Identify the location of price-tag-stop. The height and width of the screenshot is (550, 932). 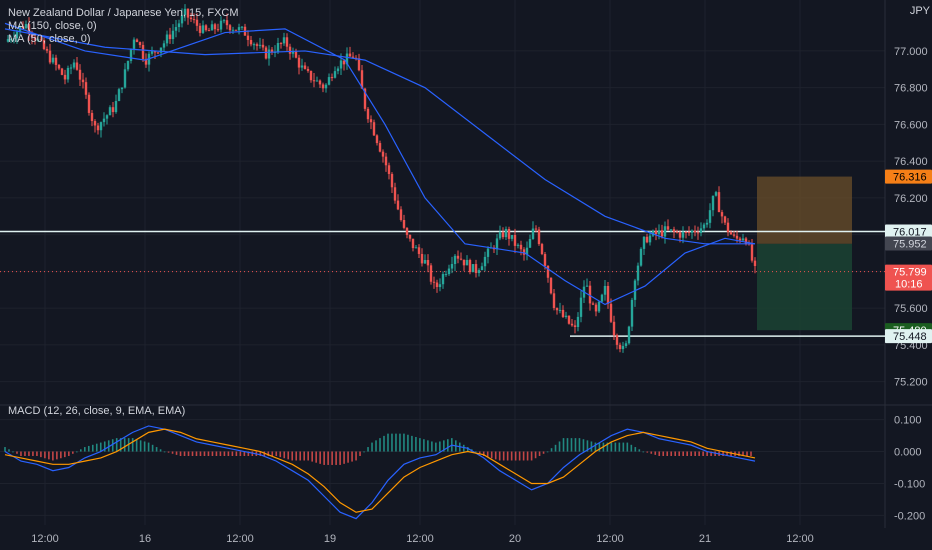
(908, 176).